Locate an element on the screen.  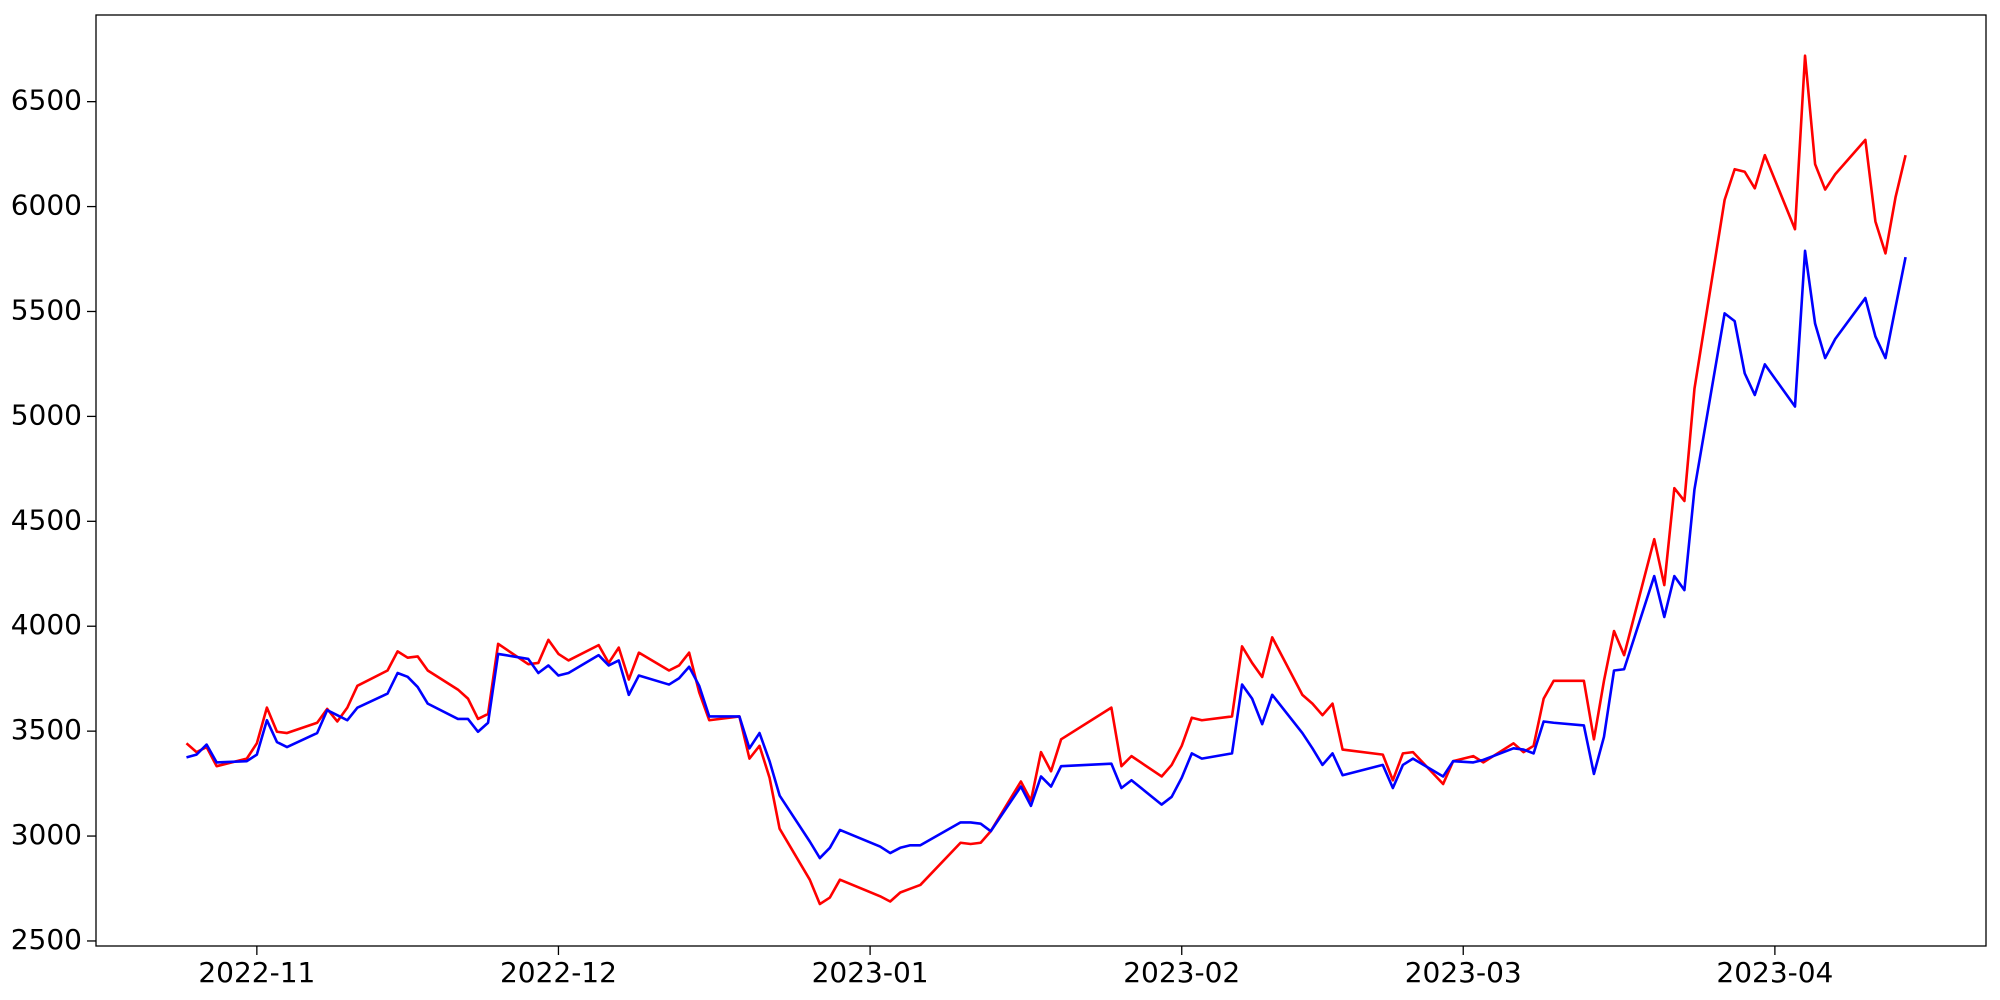
y-tick-label: 4000 is located at coordinates (46, 624).